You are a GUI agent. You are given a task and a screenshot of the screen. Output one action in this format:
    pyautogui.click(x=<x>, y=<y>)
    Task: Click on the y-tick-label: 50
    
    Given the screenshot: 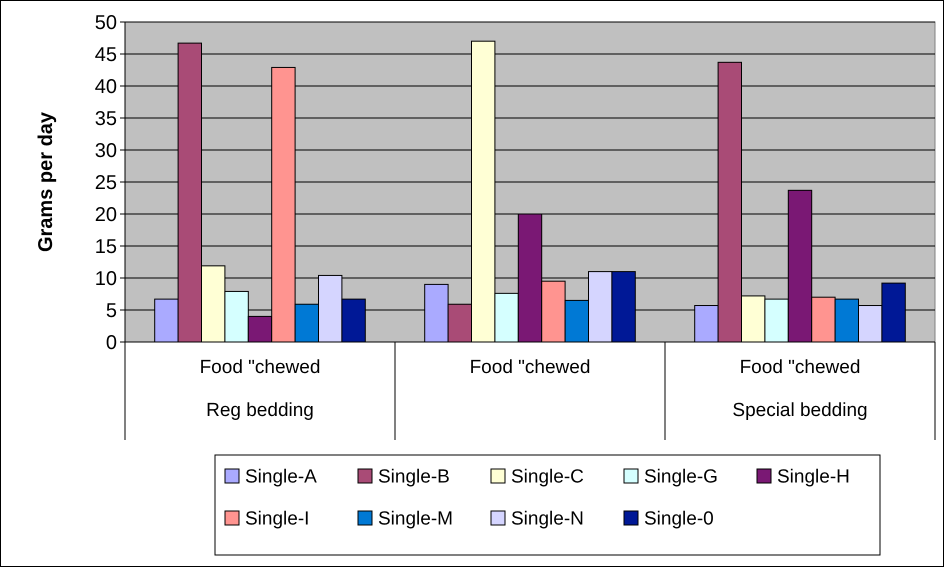 What is the action you would take?
    pyautogui.click(x=105, y=23)
    